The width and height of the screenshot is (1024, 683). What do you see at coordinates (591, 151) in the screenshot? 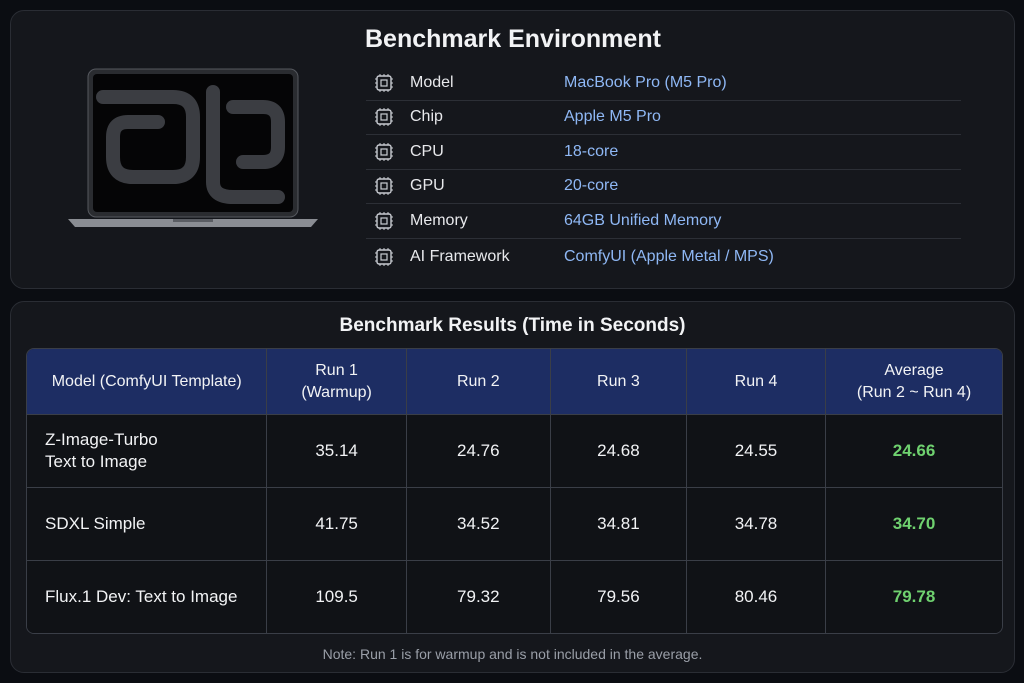
I see `spec-value: 18-core` at bounding box center [591, 151].